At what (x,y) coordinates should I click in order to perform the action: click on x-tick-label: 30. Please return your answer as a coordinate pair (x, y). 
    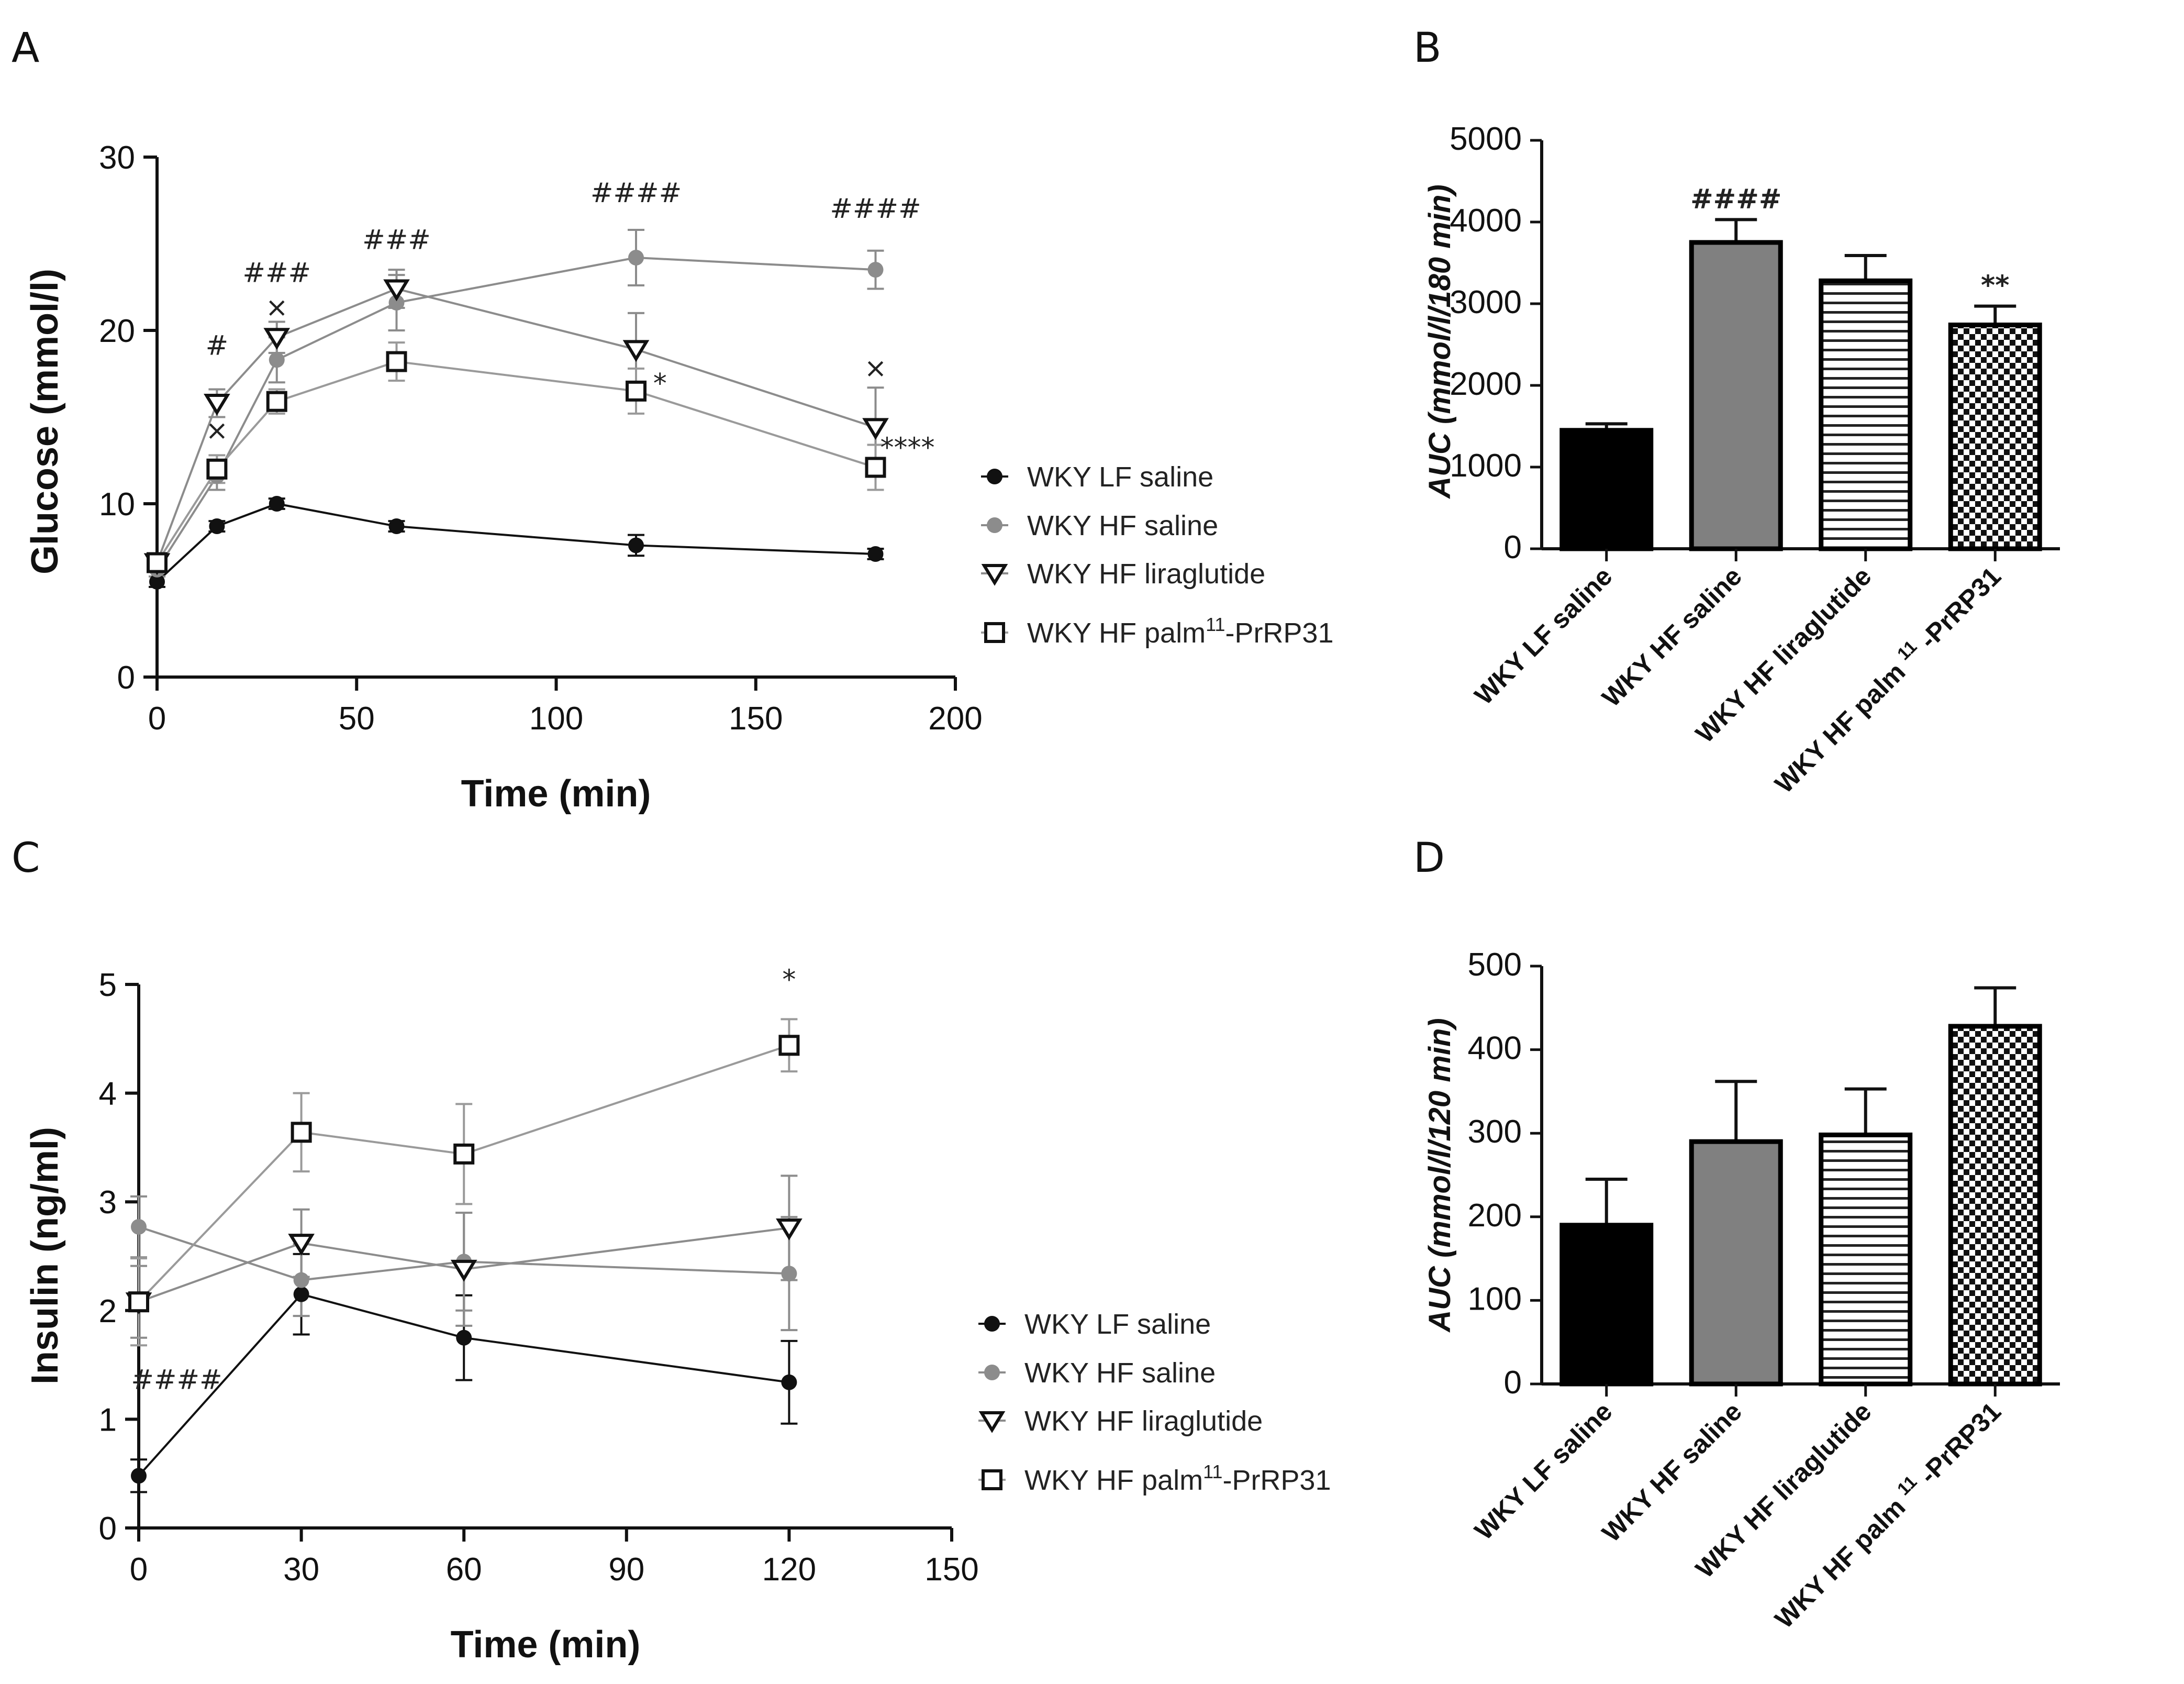
    Looking at the image, I should click on (301, 1570).